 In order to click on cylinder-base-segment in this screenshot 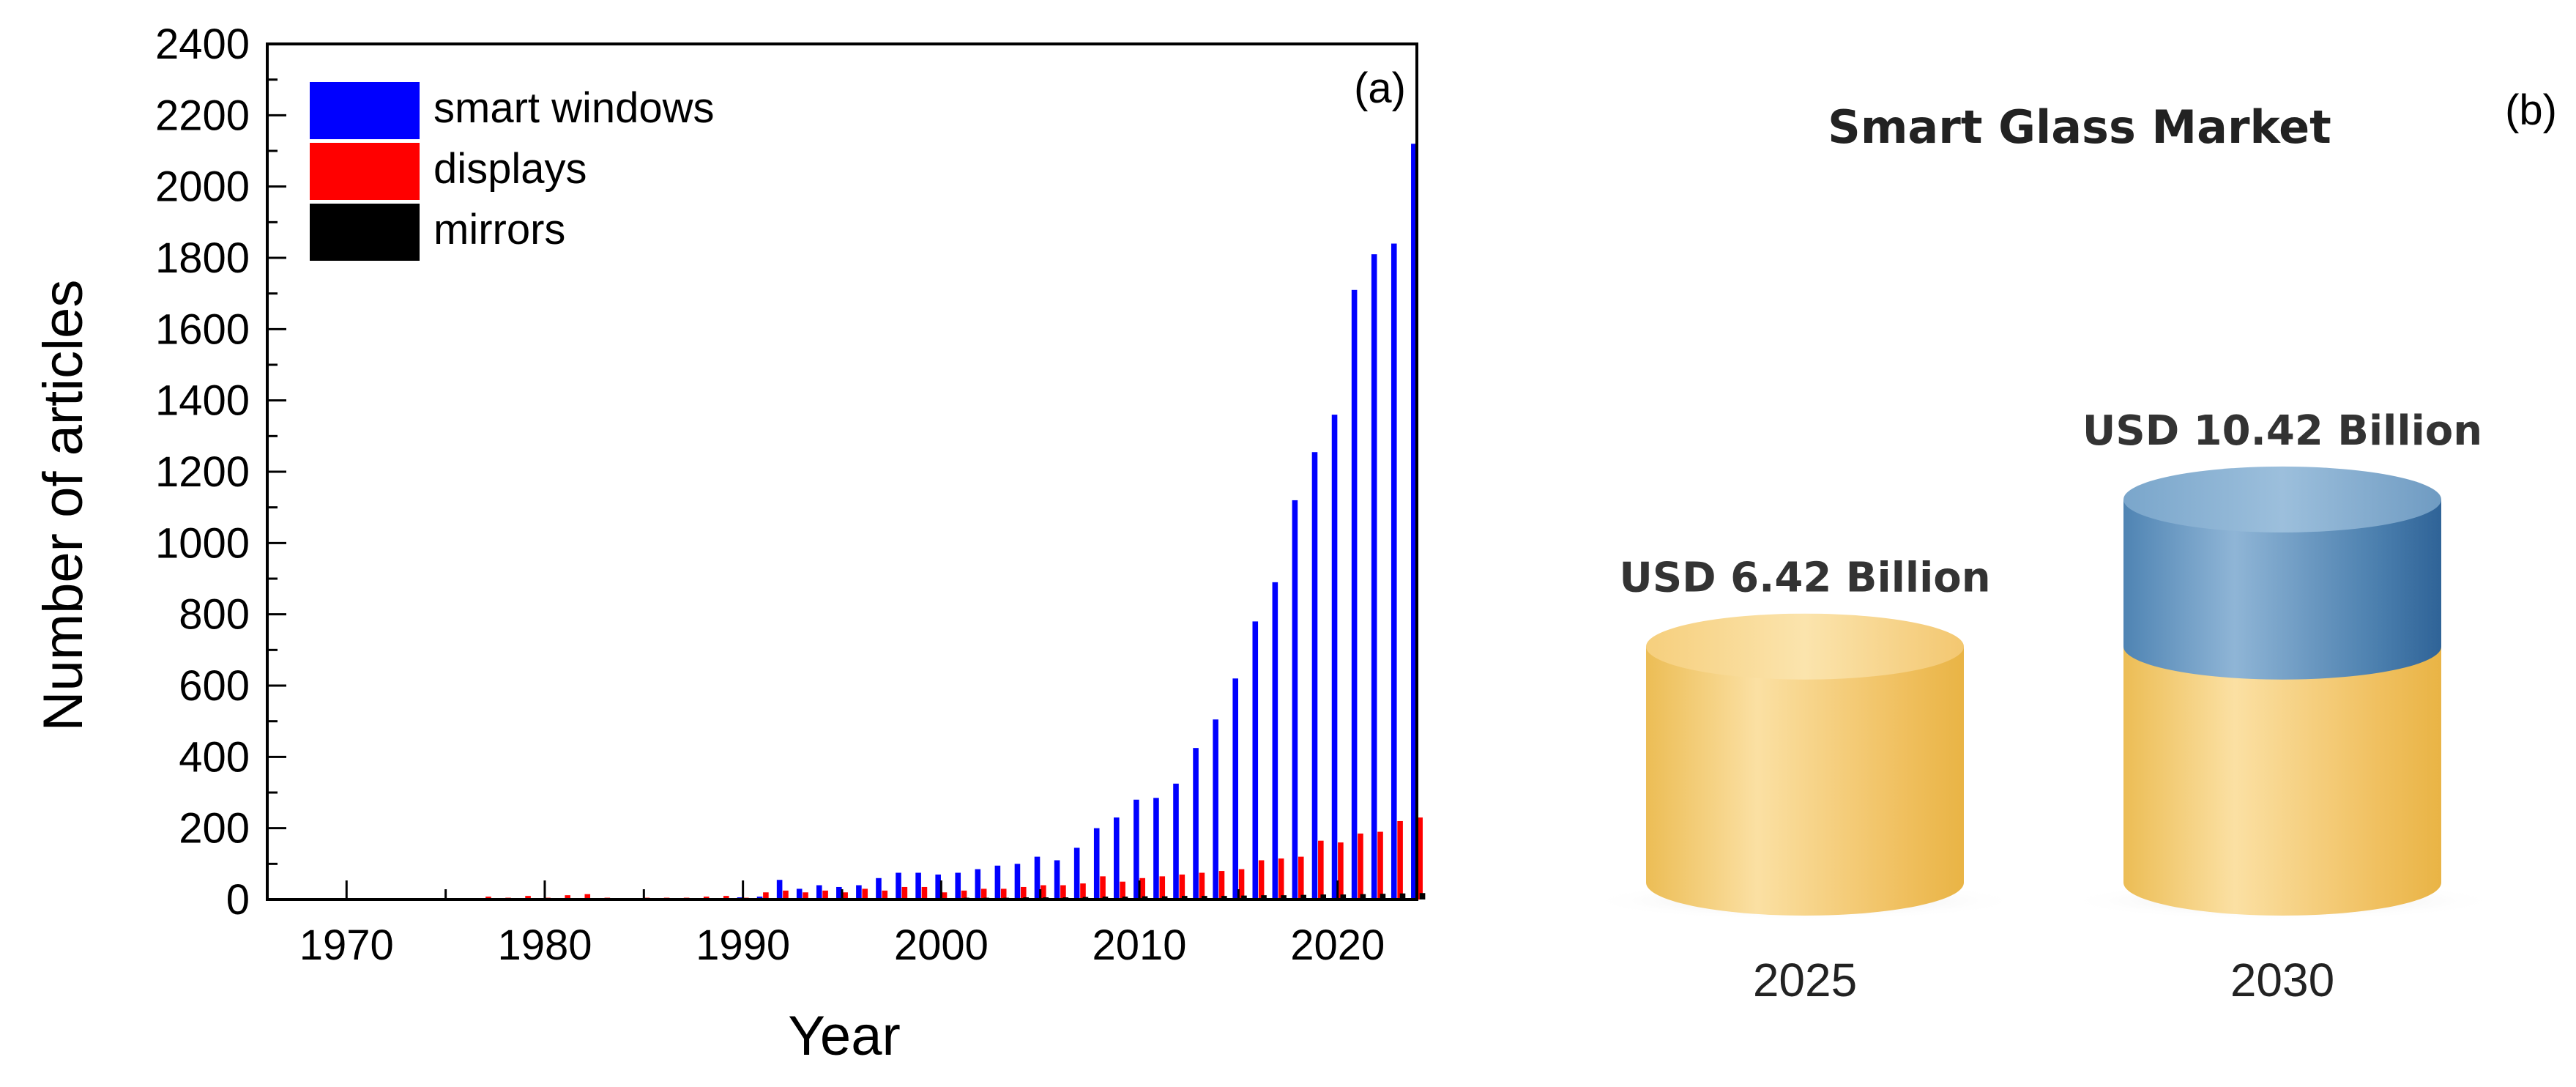, I will do `click(1805, 781)`.